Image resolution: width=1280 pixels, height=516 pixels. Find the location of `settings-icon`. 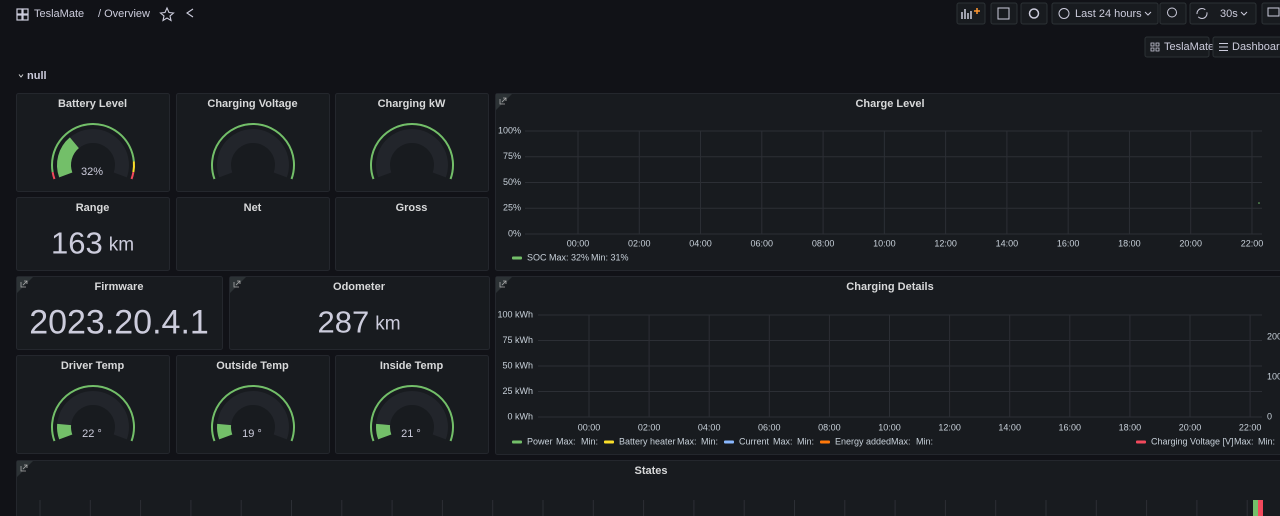

settings-icon is located at coordinates (1034, 13).